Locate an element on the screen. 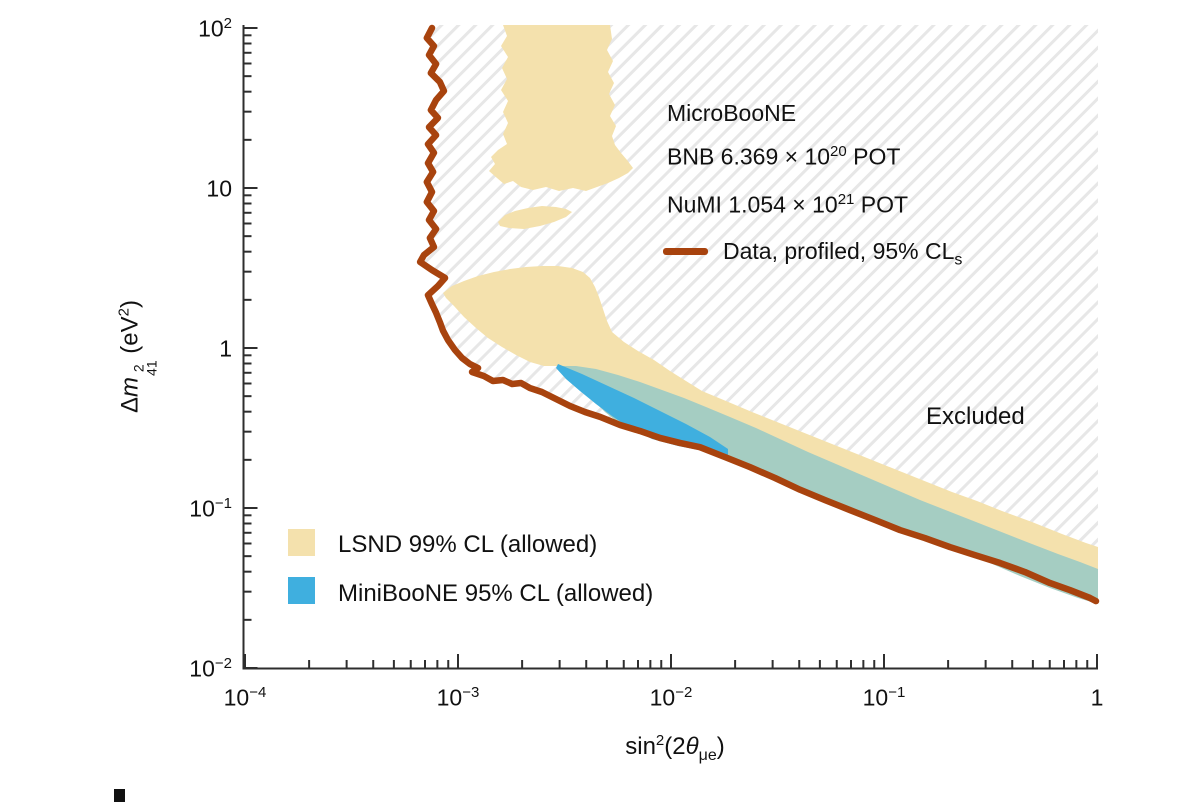 This screenshot has height=802, width=1200. y-tick-0p1: 10⁻¹ is located at coordinates (210, 508).